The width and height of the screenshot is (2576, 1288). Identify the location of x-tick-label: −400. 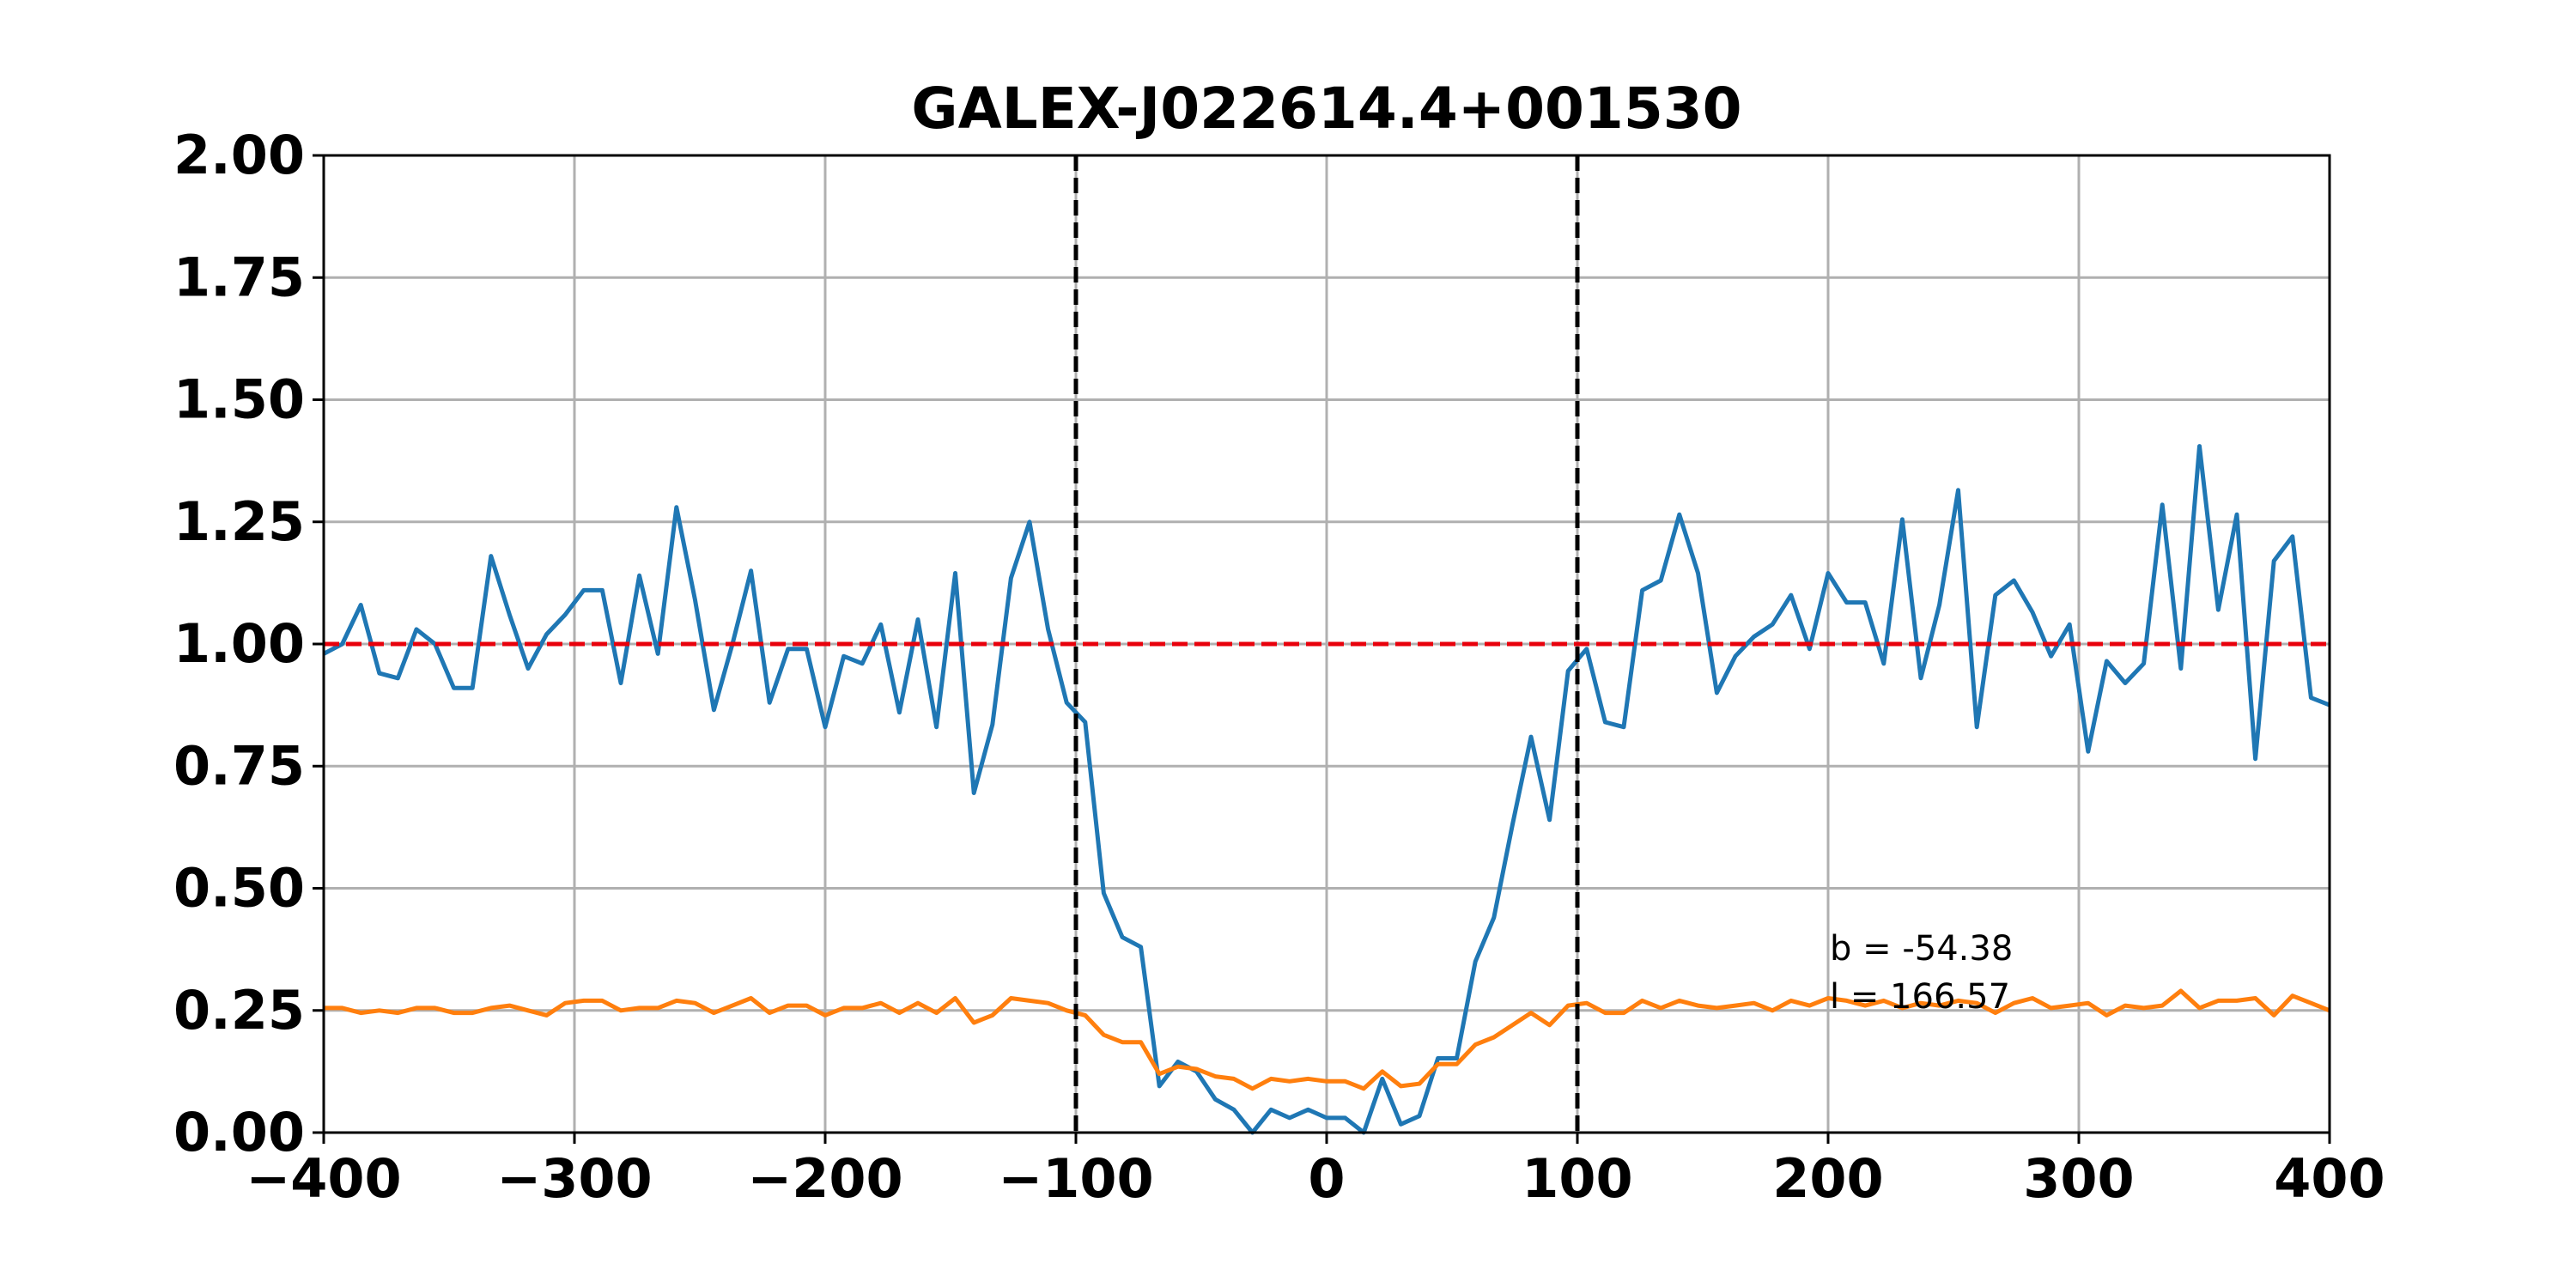
(323, 1178).